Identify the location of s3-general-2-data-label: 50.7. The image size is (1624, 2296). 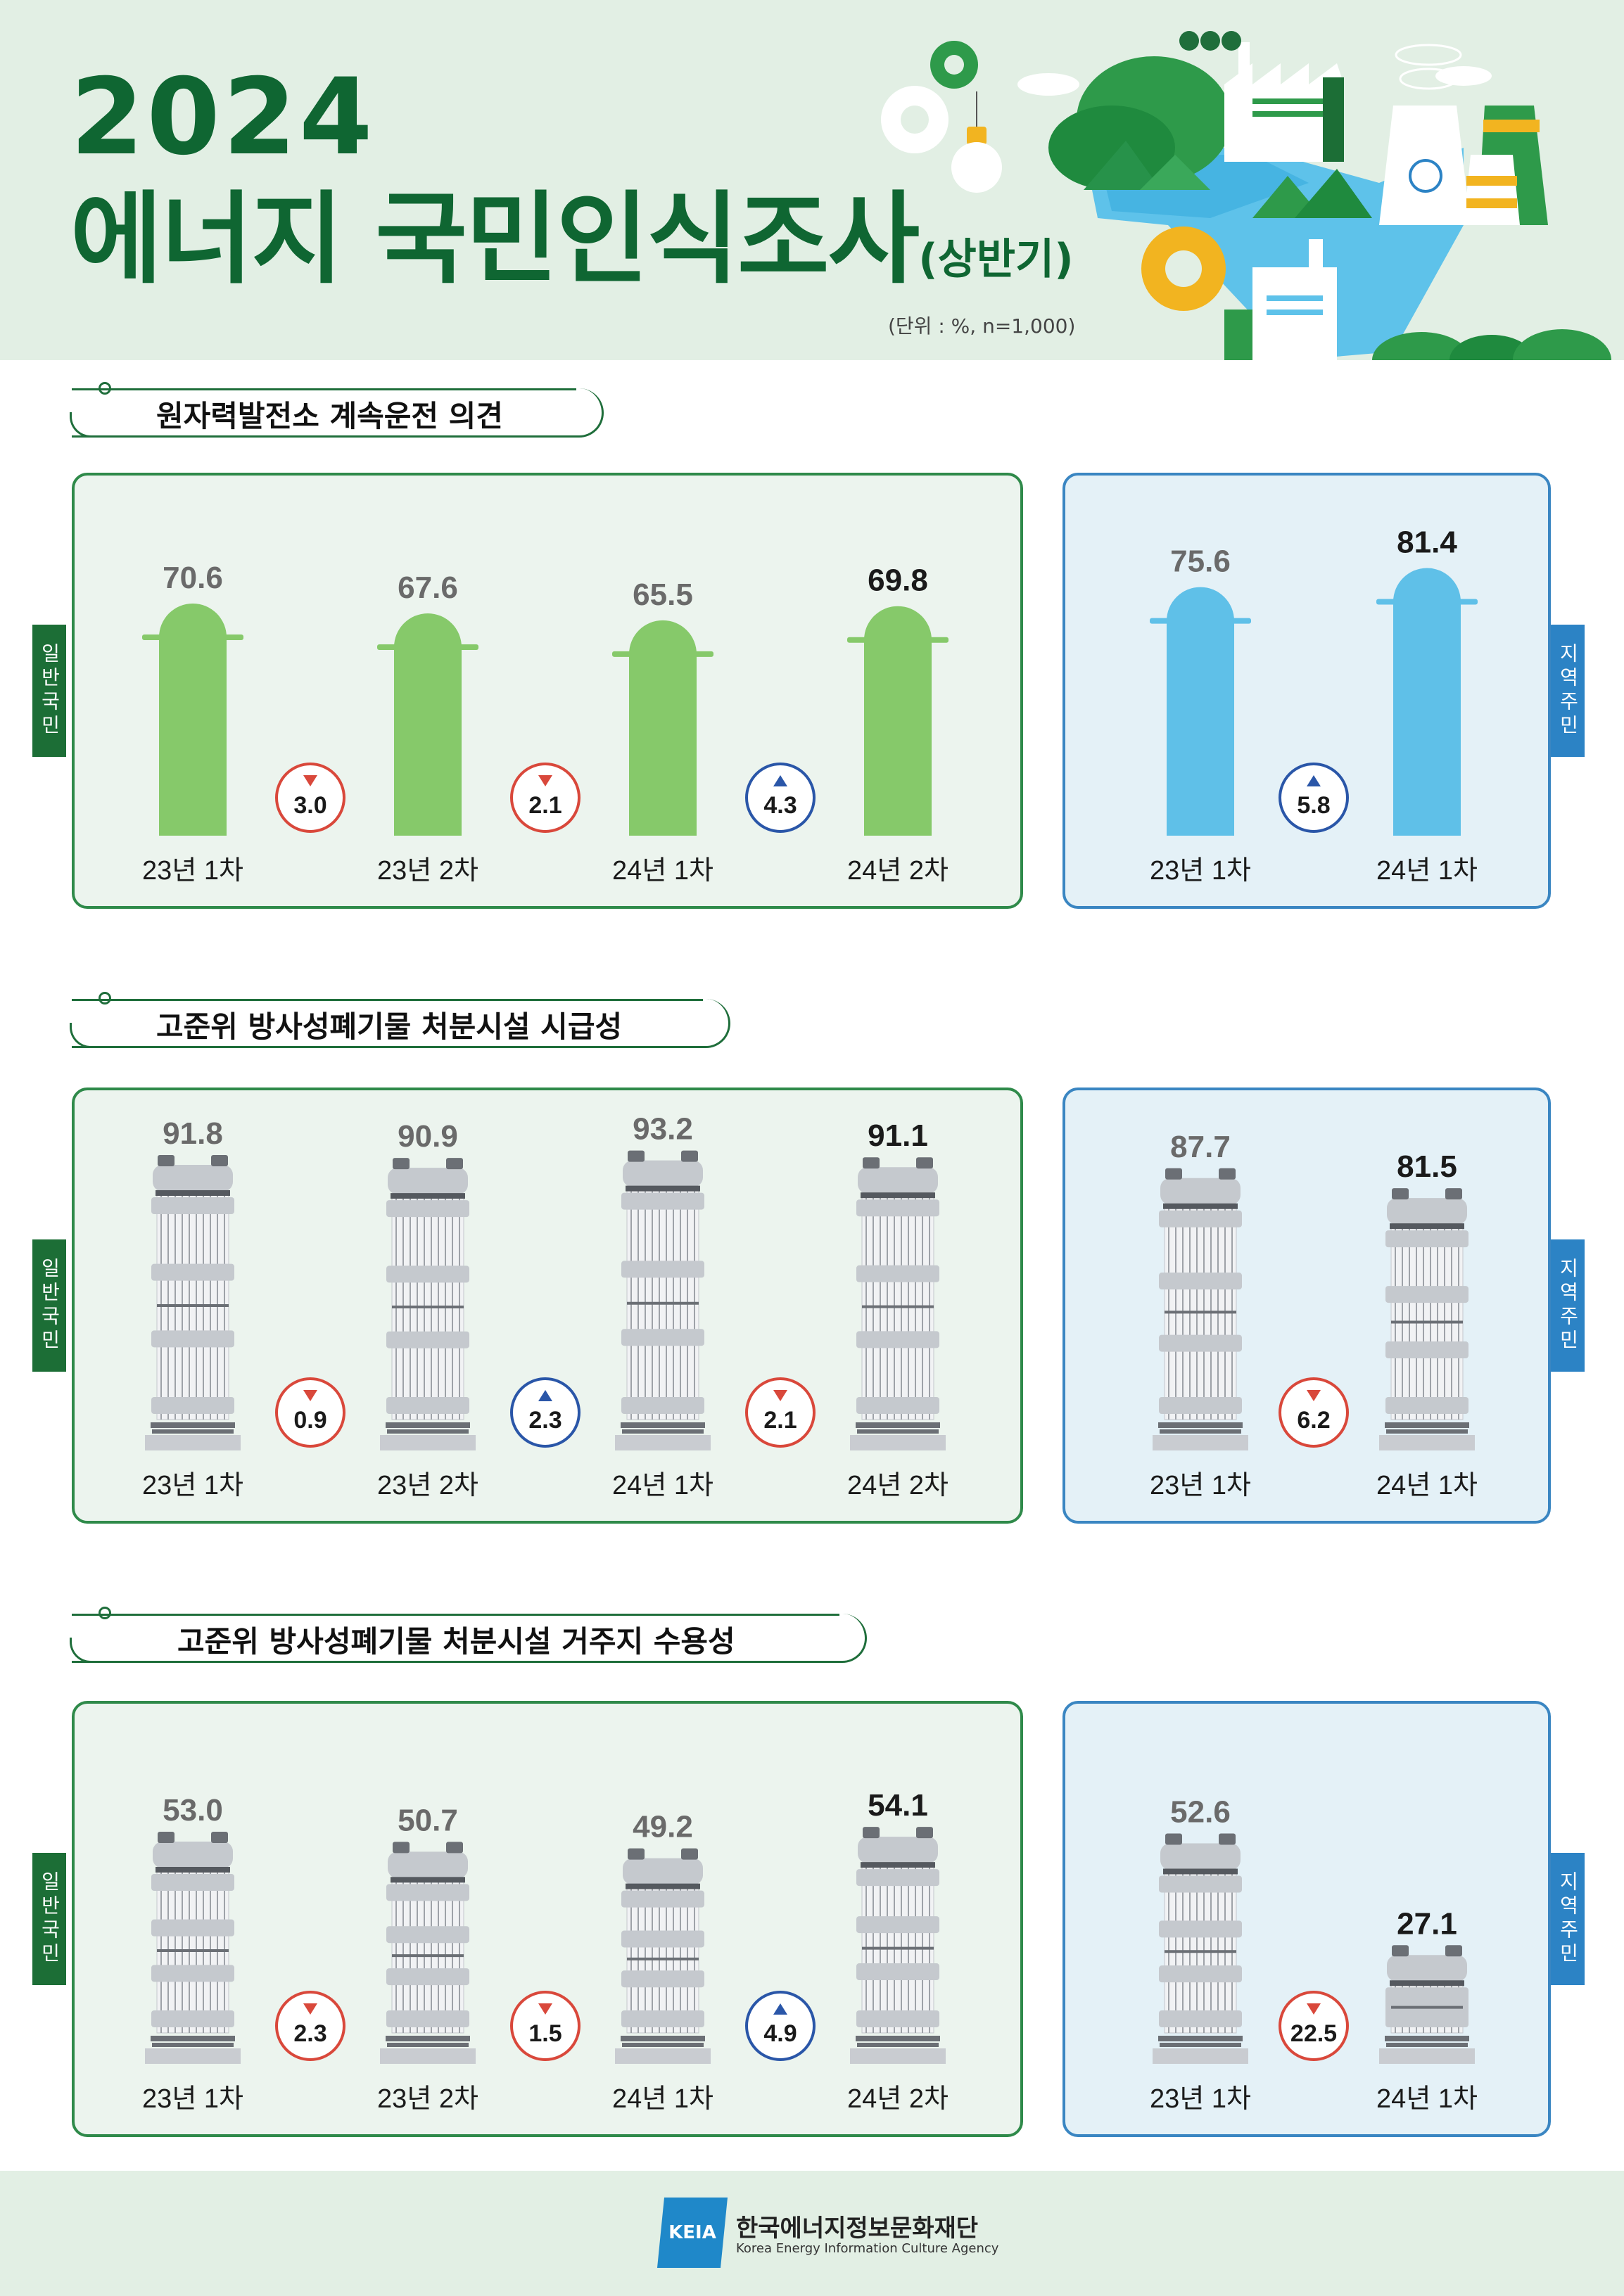
(428, 1820).